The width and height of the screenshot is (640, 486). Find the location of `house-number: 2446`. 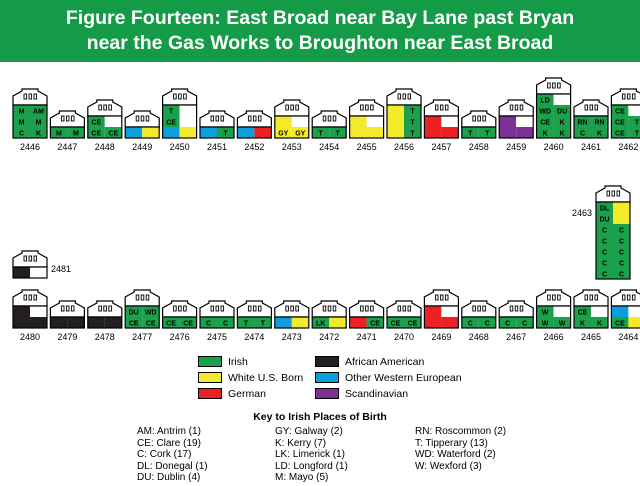

house-number: 2446 is located at coordinates (30, 147).